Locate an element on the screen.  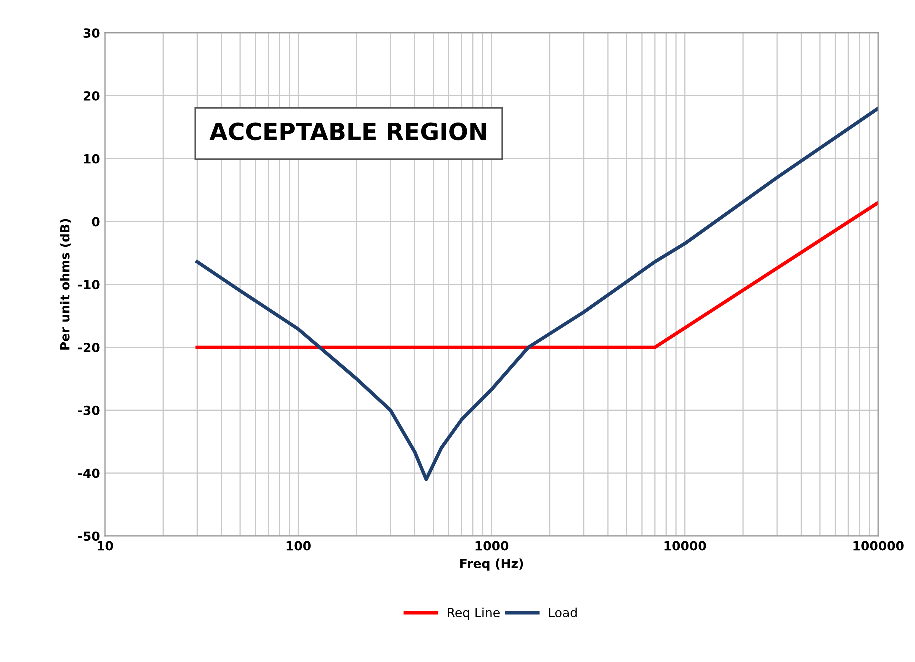
annotation: ACCEPTABLE REGION is located at coordinates (348, 131).